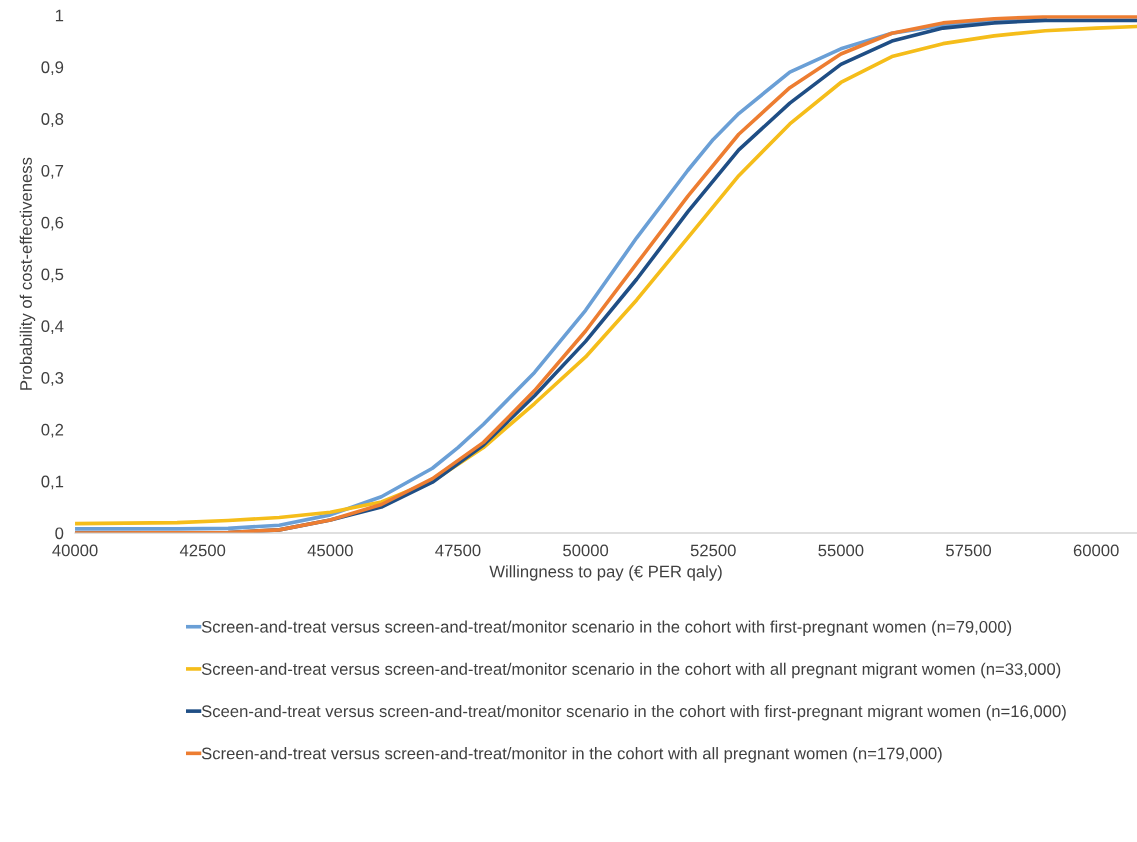 The image size is (1137, 842). Describe the element at coordinates (52, 171) in the screenshot. I see `y-tick-label: 0,7` at that location.